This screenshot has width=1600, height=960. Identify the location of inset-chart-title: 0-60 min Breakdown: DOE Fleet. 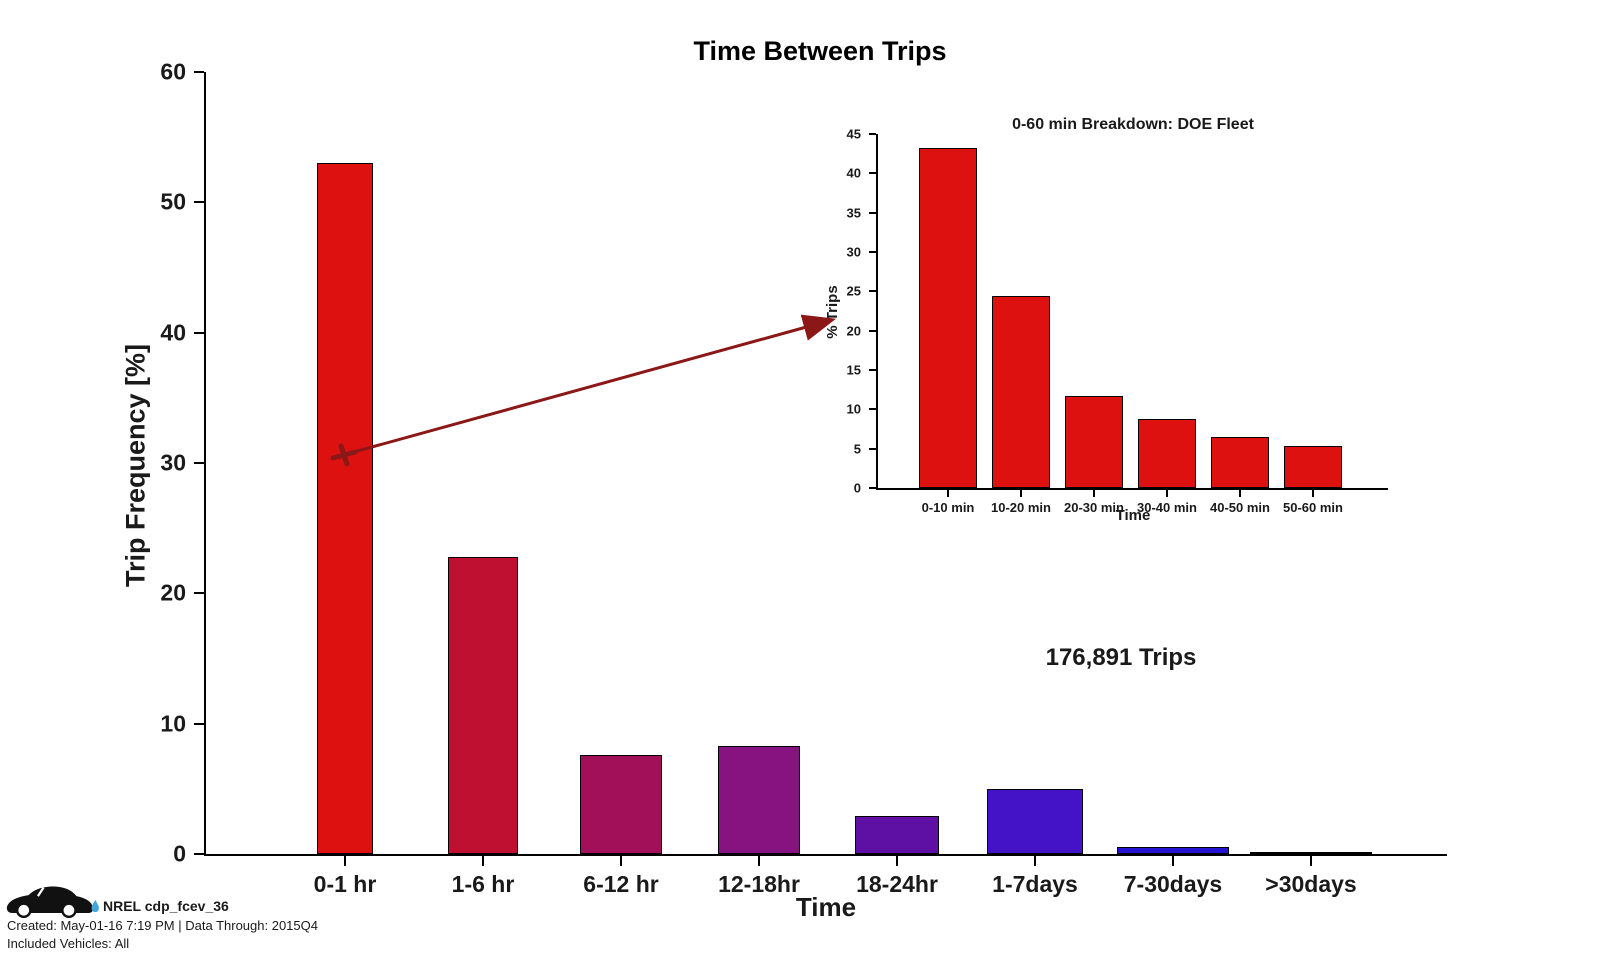
(1133, 124).